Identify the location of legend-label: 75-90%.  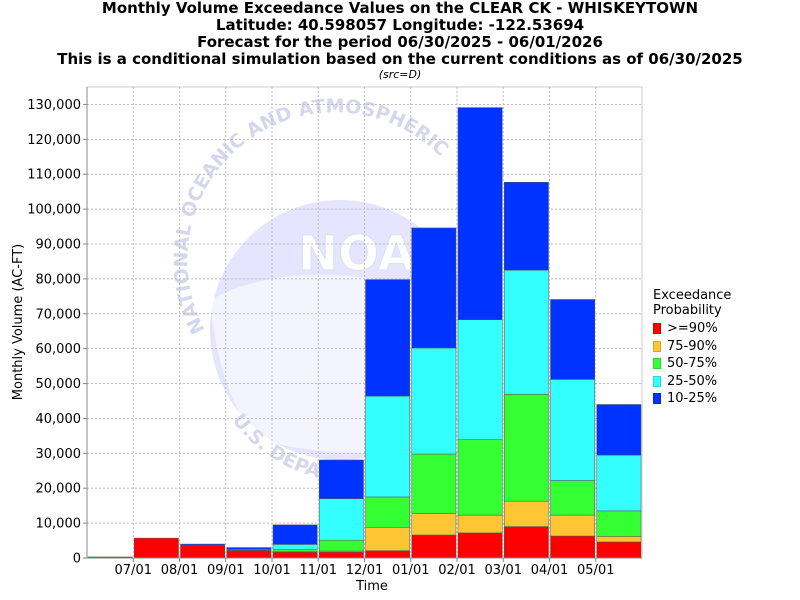
(692, 346).